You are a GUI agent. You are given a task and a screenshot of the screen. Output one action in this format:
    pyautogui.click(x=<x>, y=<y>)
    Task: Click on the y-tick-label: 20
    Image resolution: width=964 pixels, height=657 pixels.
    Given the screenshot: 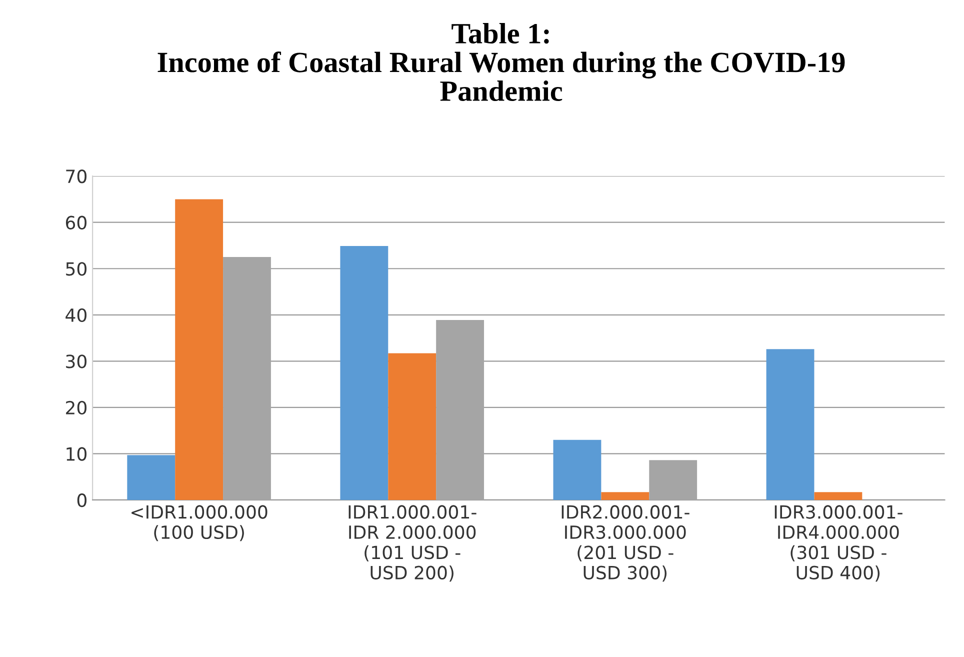 What is the action you would take?
    pyautogui.click(x=76, y=407)
    